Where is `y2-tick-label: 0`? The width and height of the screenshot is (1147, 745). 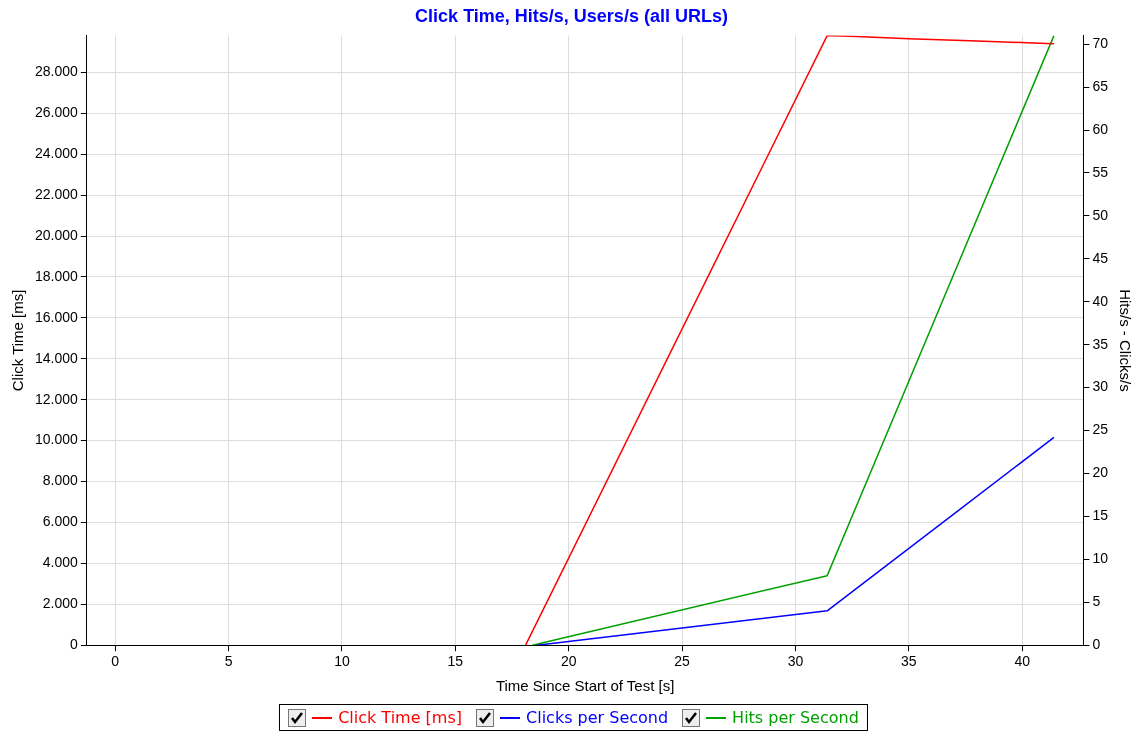 y2-tick-label: 0 is located at coordinates (1096, 644).